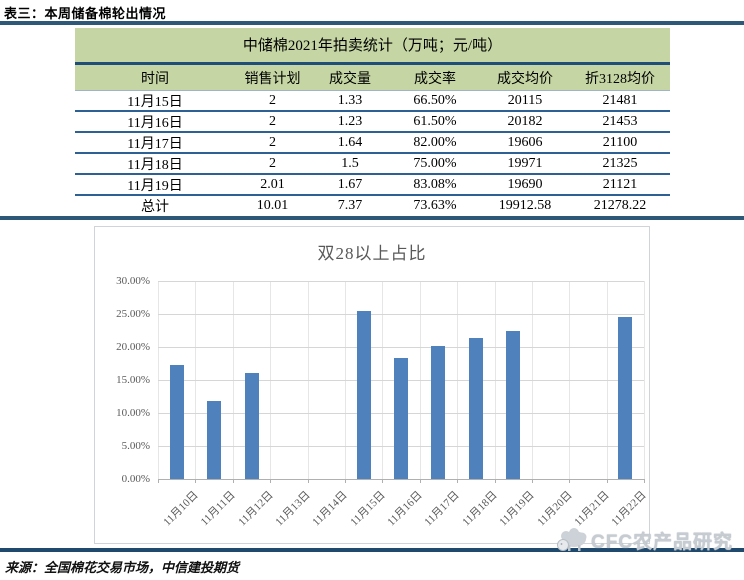  I want to click on table-cell: 21121, so click(620, 184).